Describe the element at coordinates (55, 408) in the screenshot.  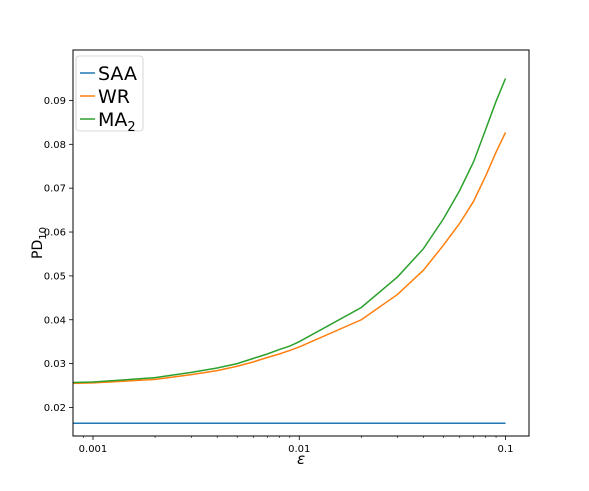
I see `y-tick-label: 0.02` at that location.